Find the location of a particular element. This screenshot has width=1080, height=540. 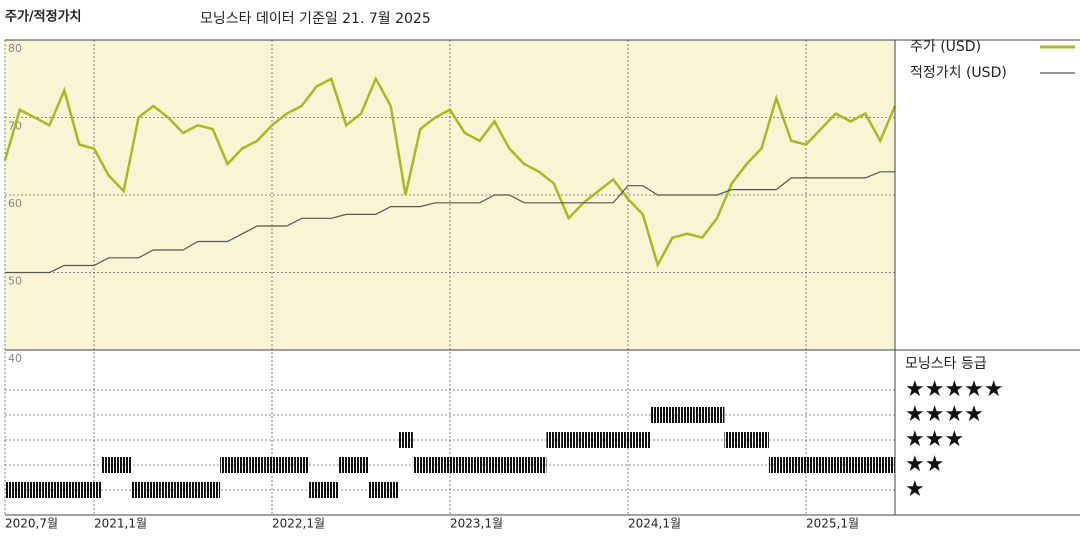

rating-label: ★★ is located at coordinates (924, 464).